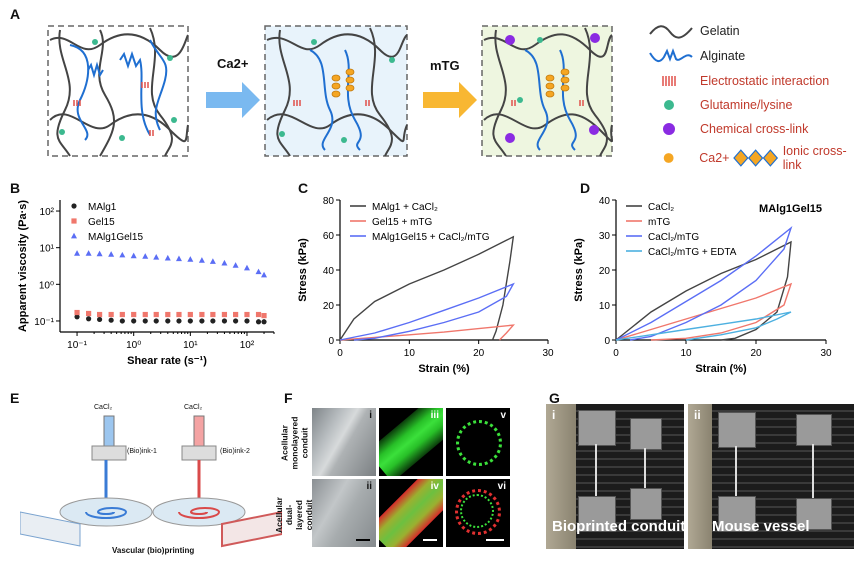 The image size is (864, 565). I want to click on chart-title: MAlg1Gel15, so click(790, 209).